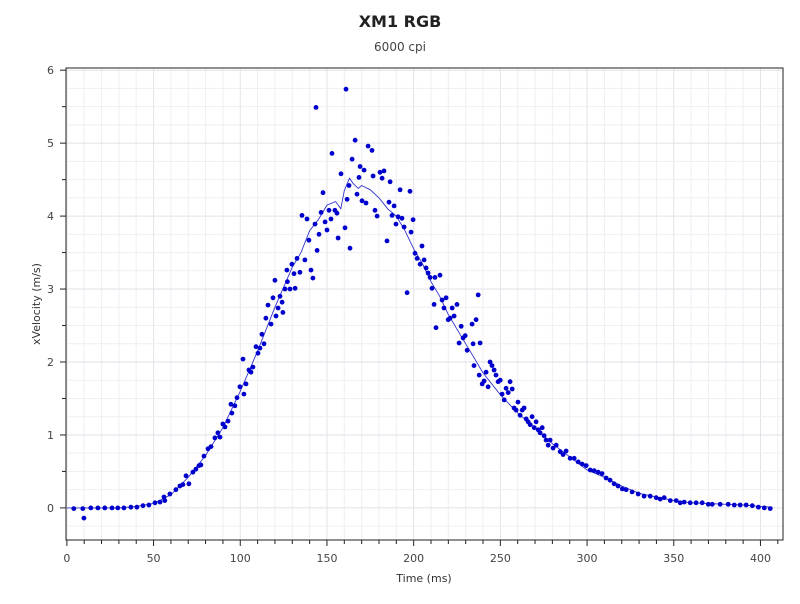 This screenshot has height=604, width=800. What do you see at coordinates (50, 289) in the screenshot?
I see `y-tick-label: 3` at bounding box center [50, 289].